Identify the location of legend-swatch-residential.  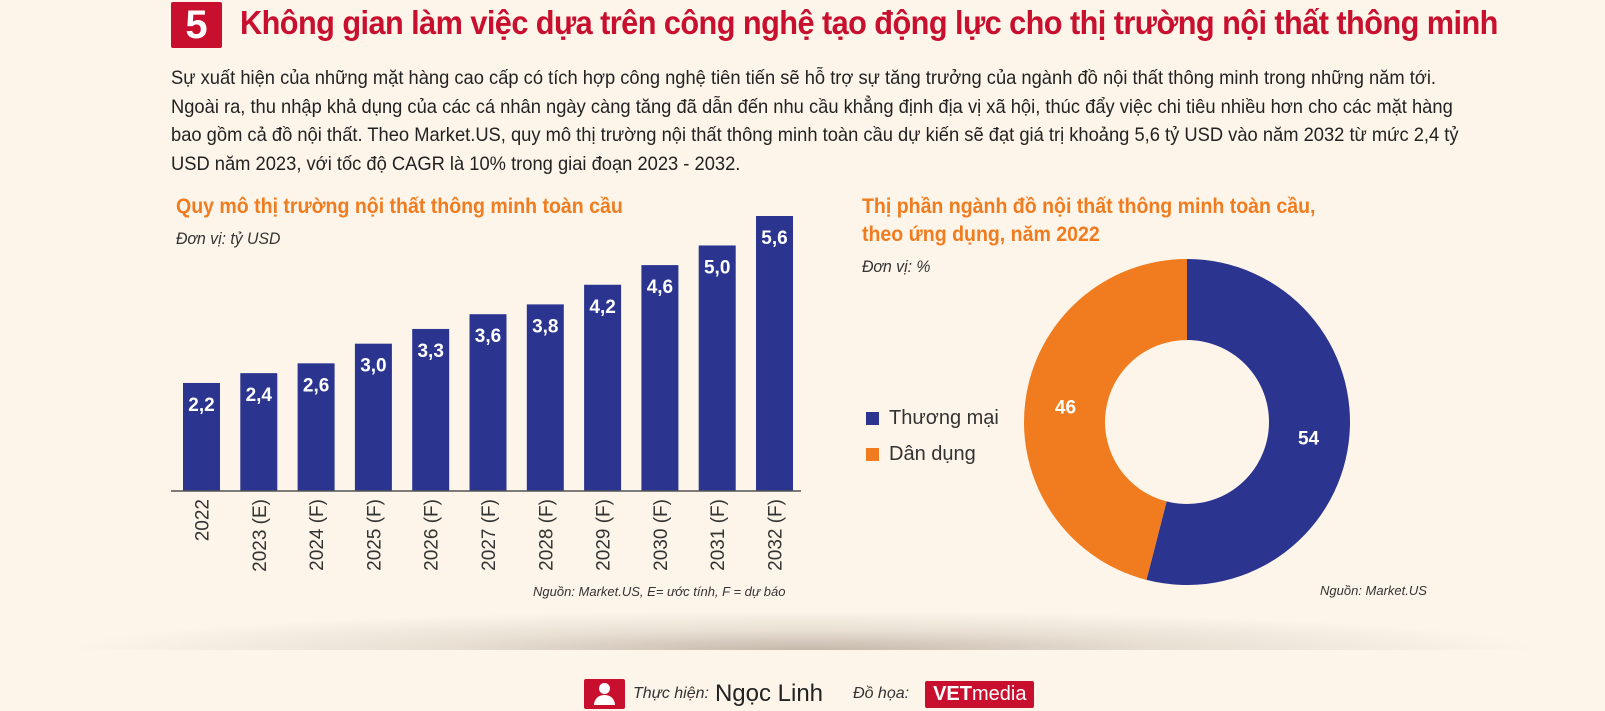
(872, 454).